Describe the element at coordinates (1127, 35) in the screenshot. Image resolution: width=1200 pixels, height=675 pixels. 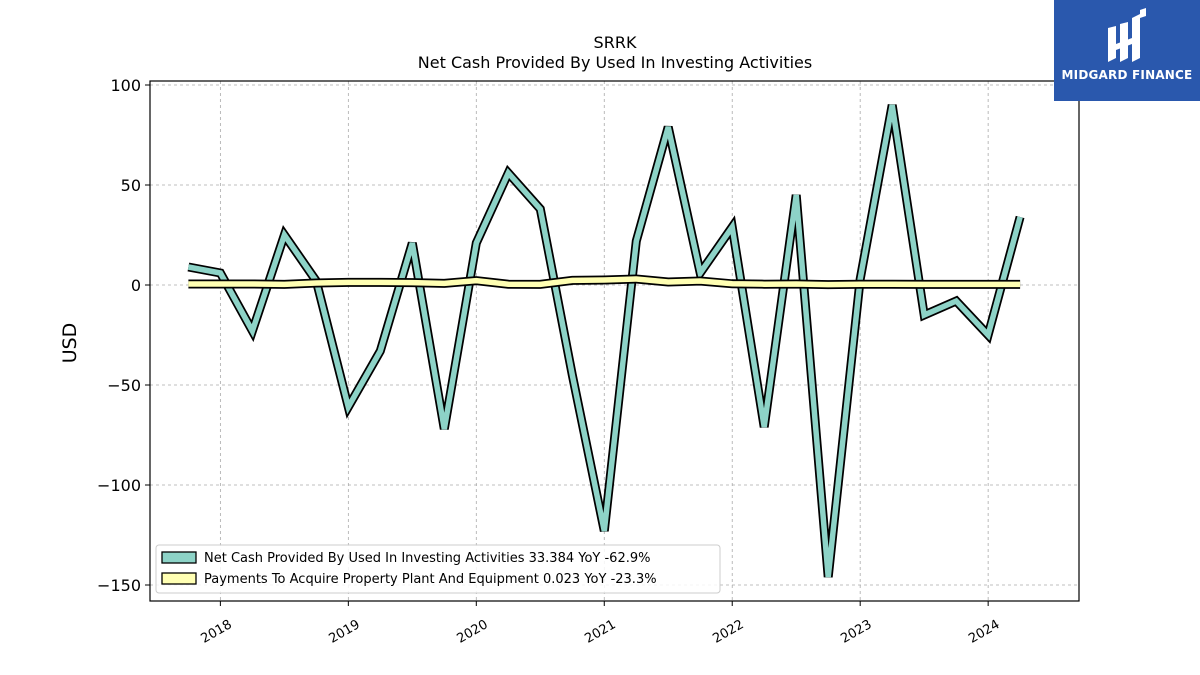
I see `midgard-logo-icon` at that location.